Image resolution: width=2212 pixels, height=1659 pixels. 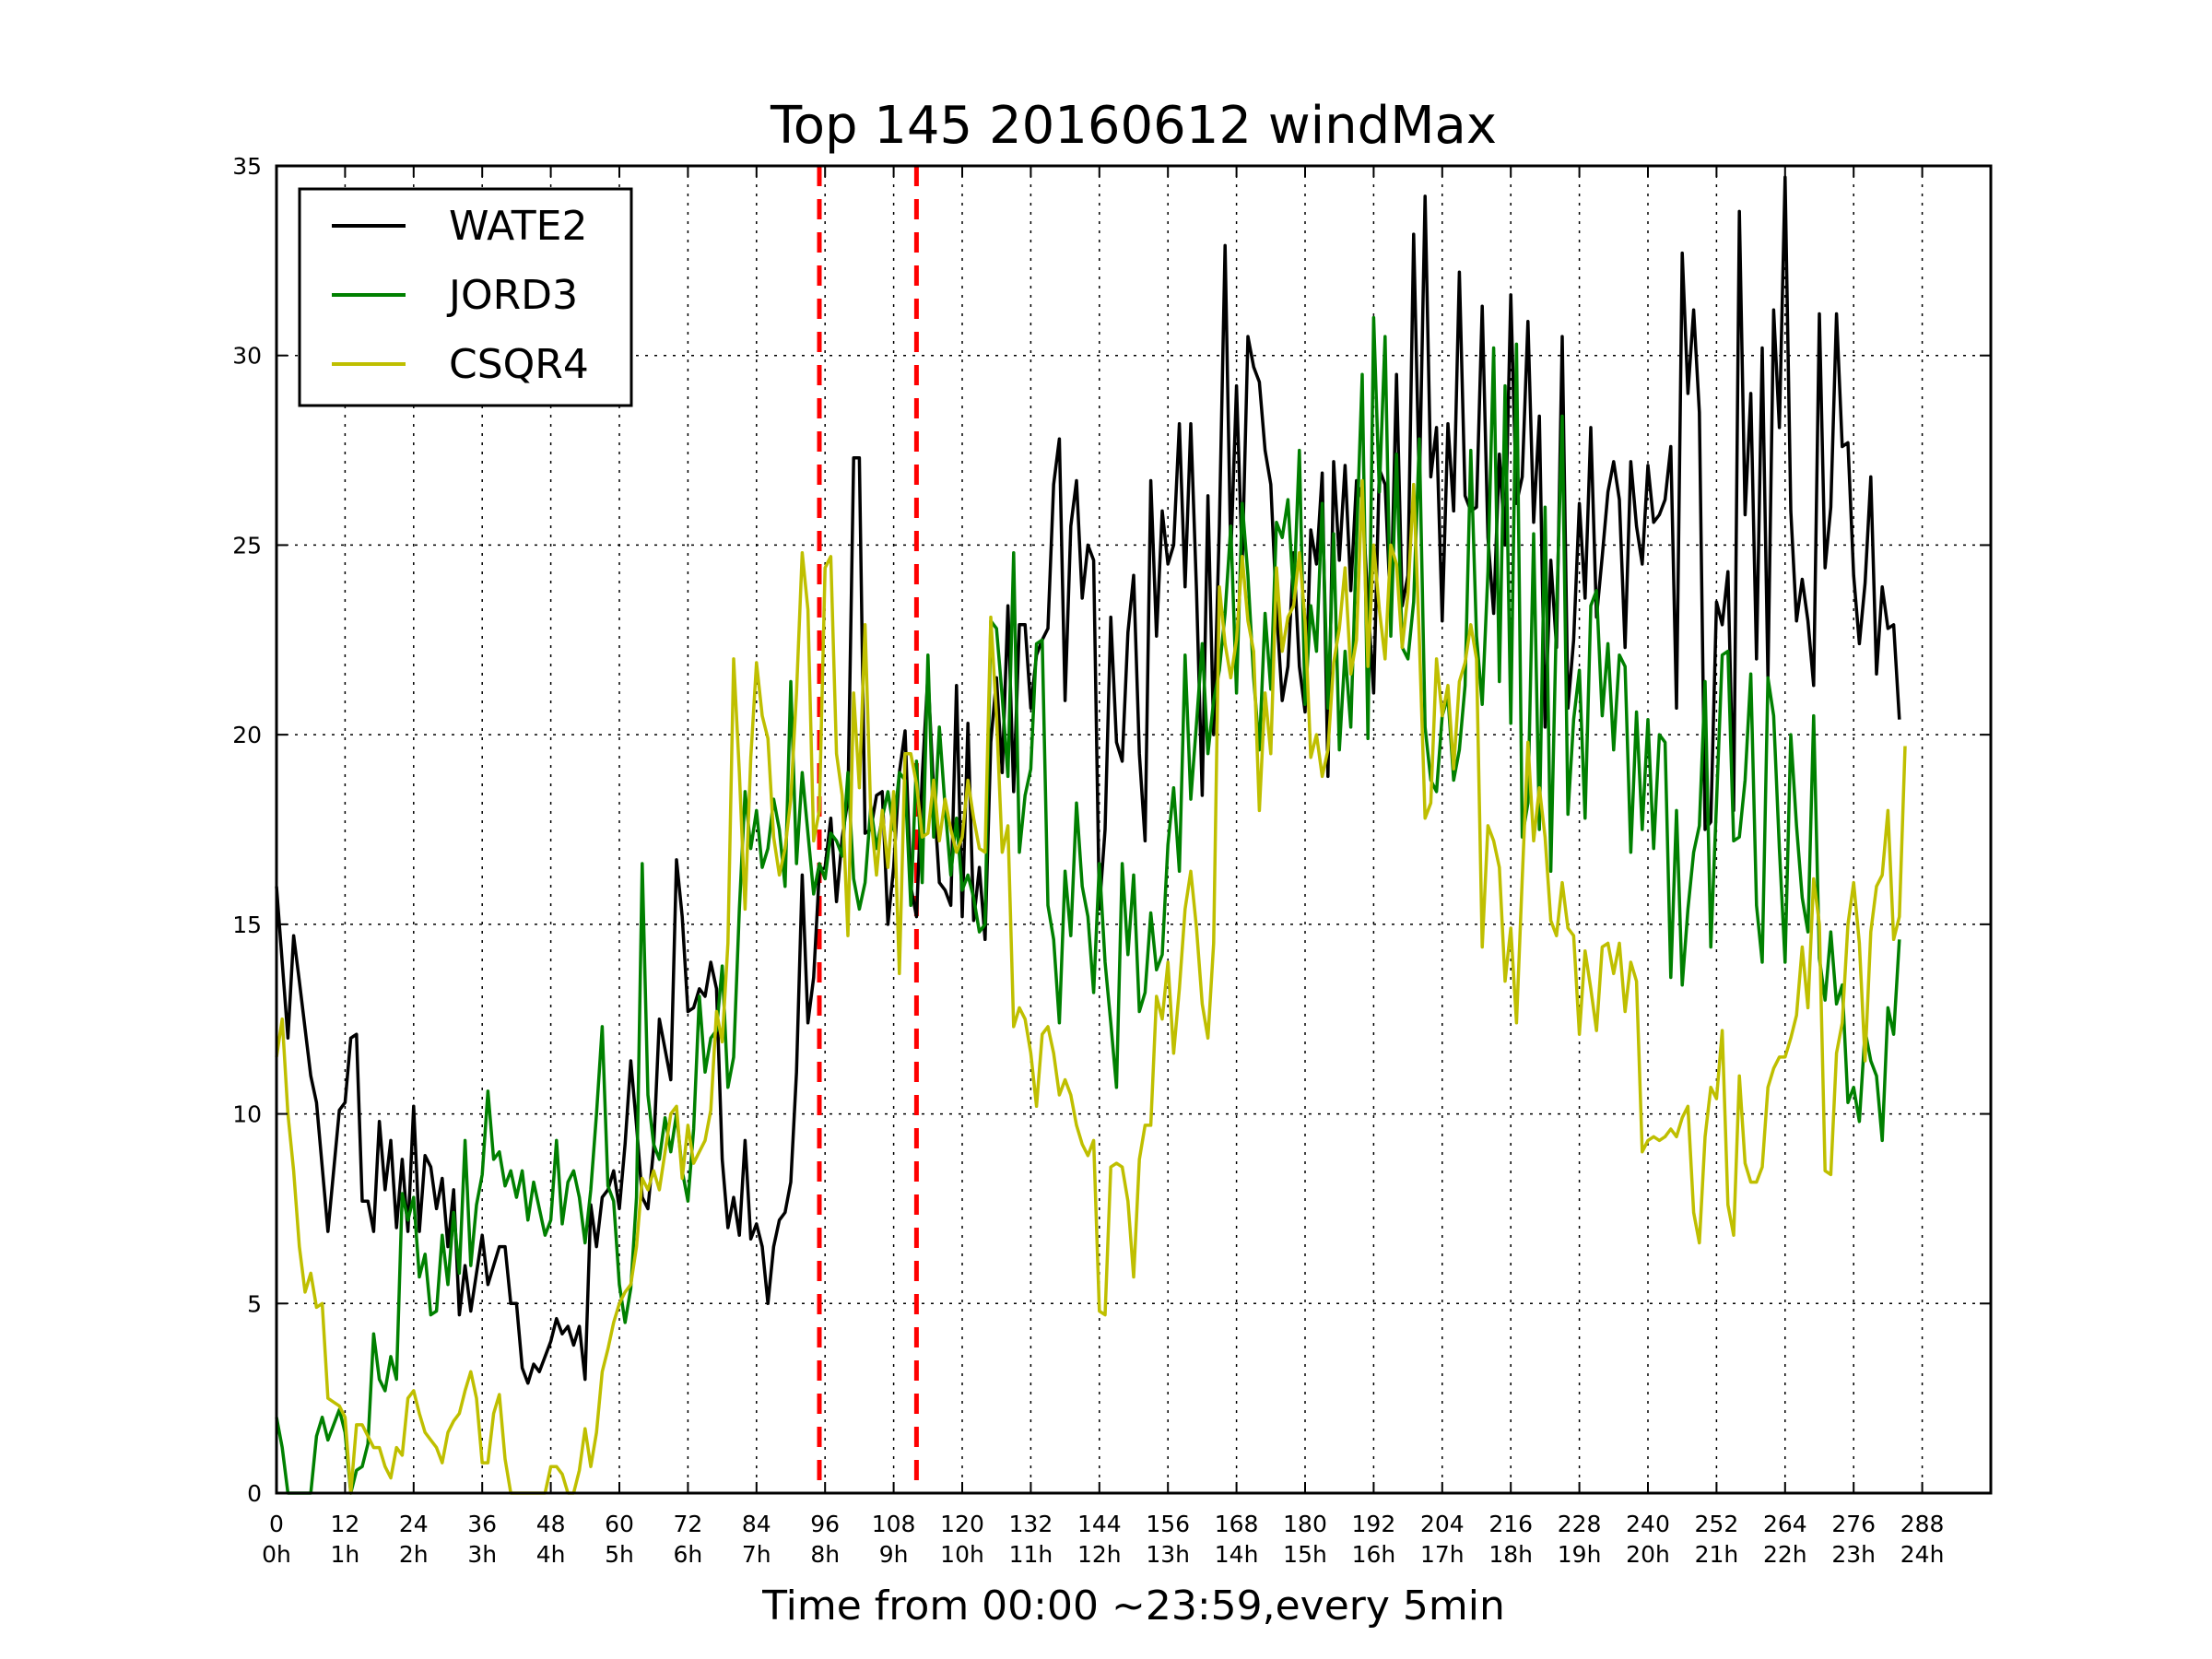 What do you see at coordinates (1922, 1554) in the screenshot?
I see `x-tick-hour-label: 24h` at bounding box center [1922, 1554].